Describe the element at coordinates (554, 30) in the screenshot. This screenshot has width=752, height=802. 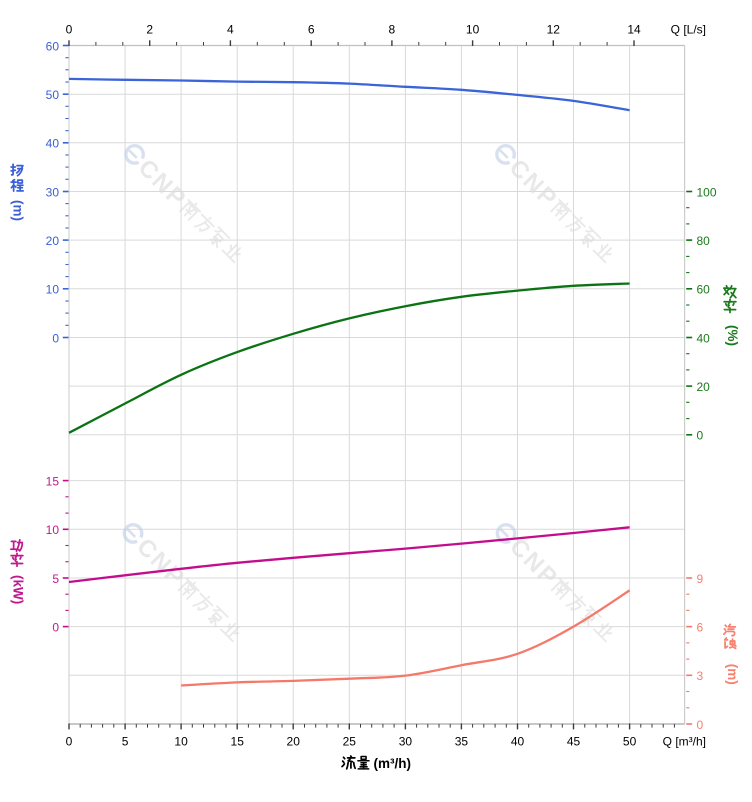
I see `svg-text: 12` at that location.